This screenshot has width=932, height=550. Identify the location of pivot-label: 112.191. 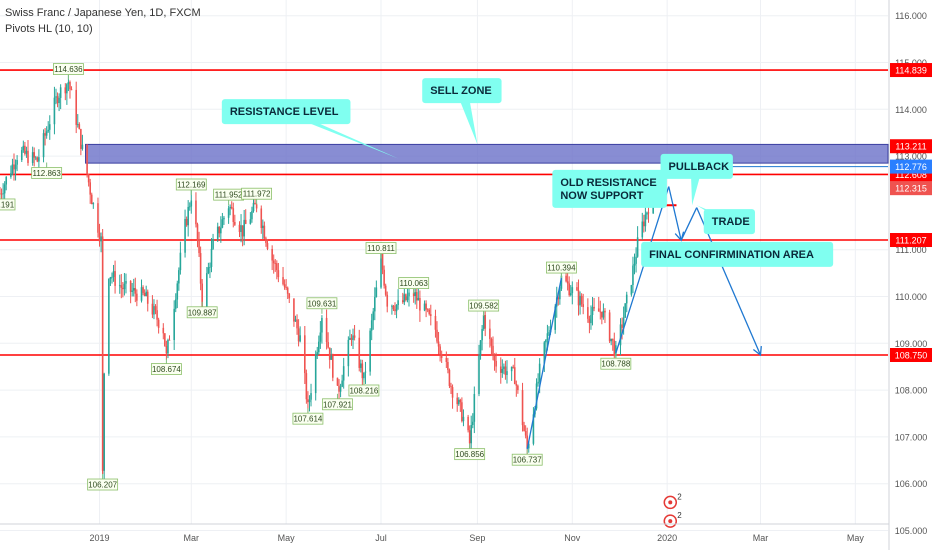
(8, 202).